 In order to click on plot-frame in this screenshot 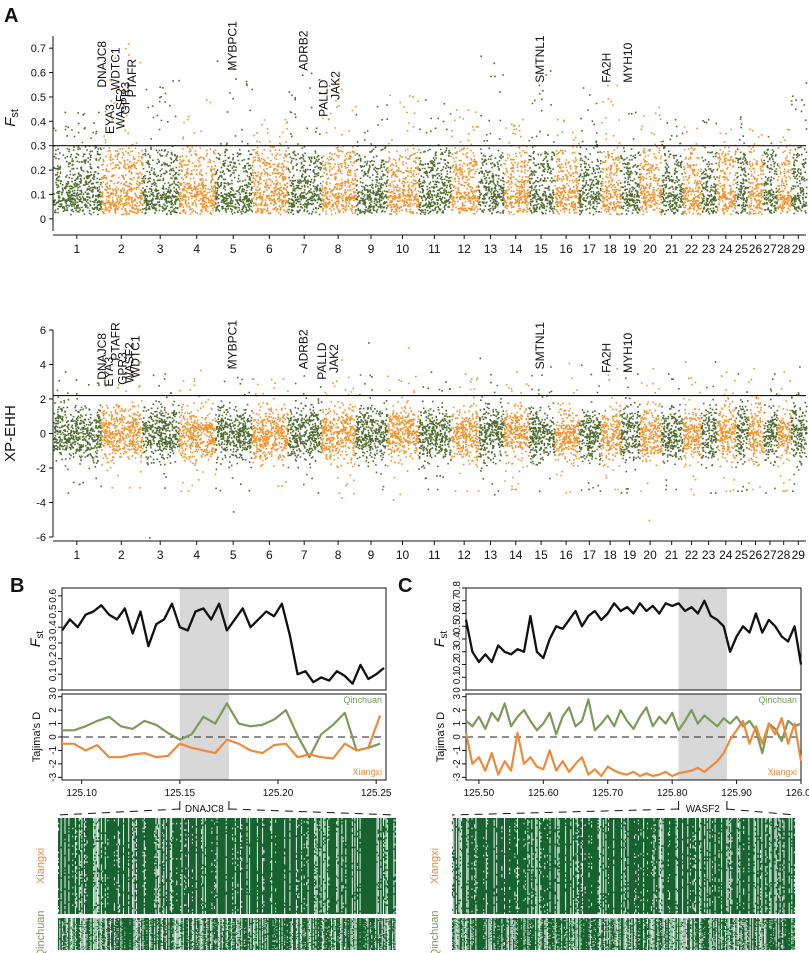, I will do `click(633, 639)`.